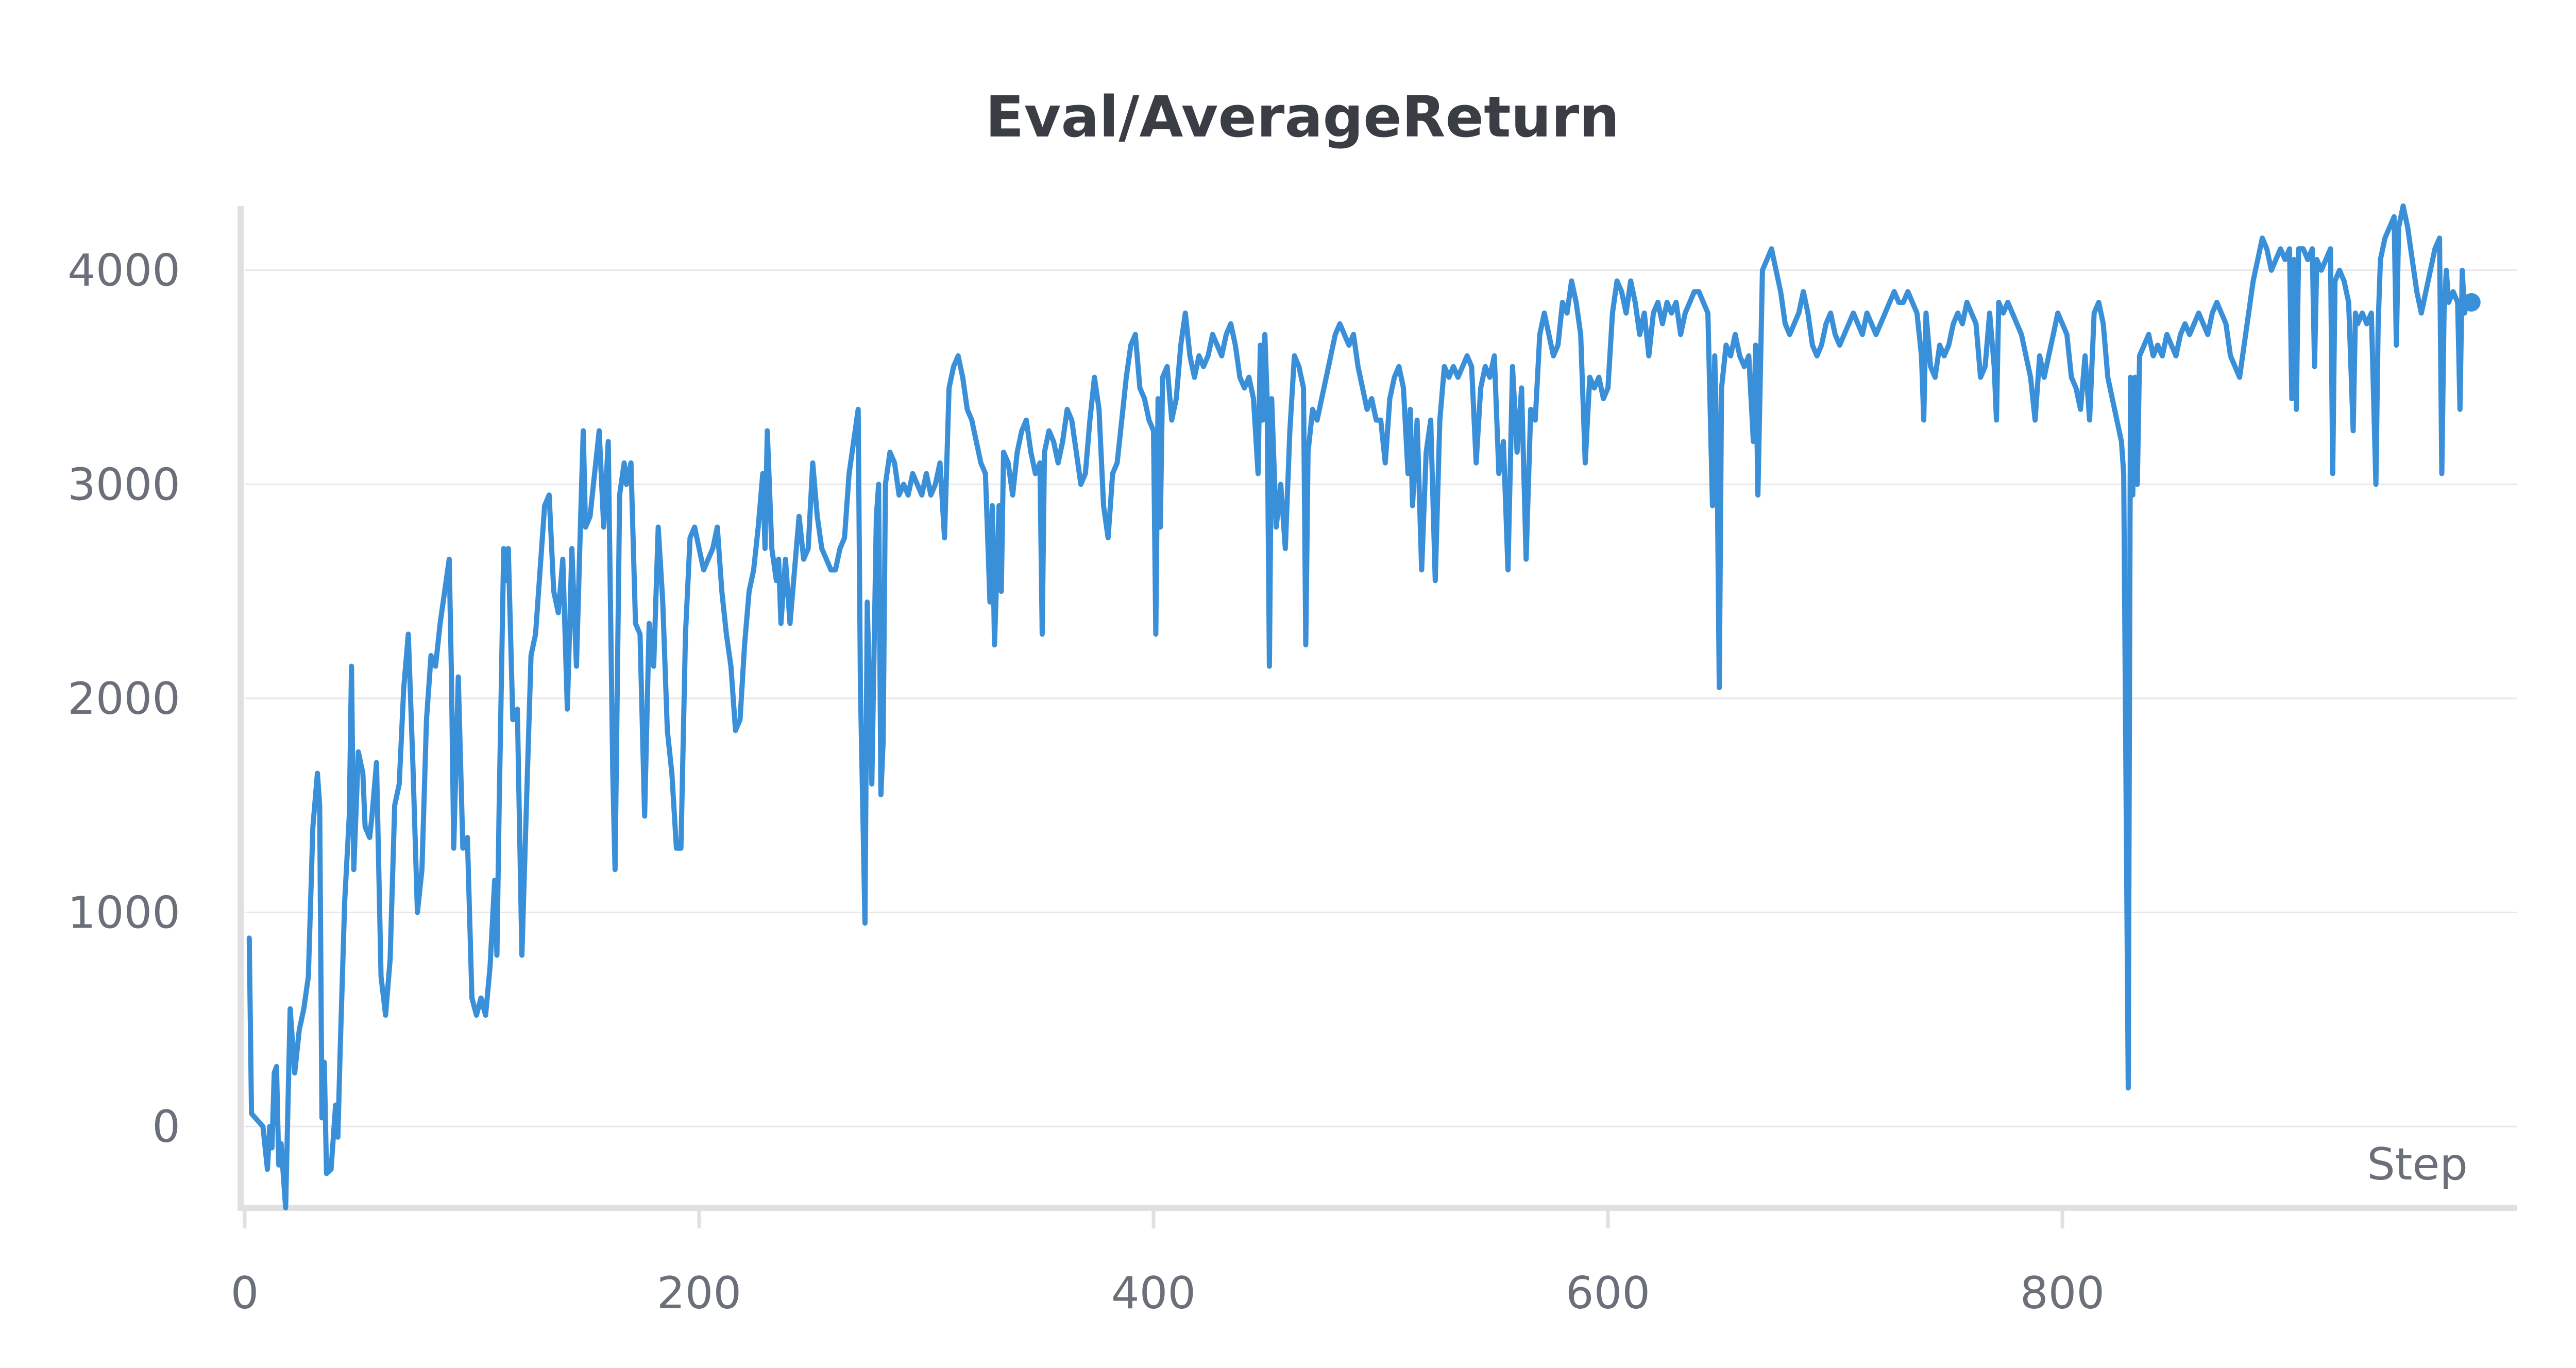 The height and width of the screenshot is (1368, 2576). What do you see at coordinates (699, 1293) in the screenshot?
I see `x-tick-label: 200` at bounding box center [699, 1293].